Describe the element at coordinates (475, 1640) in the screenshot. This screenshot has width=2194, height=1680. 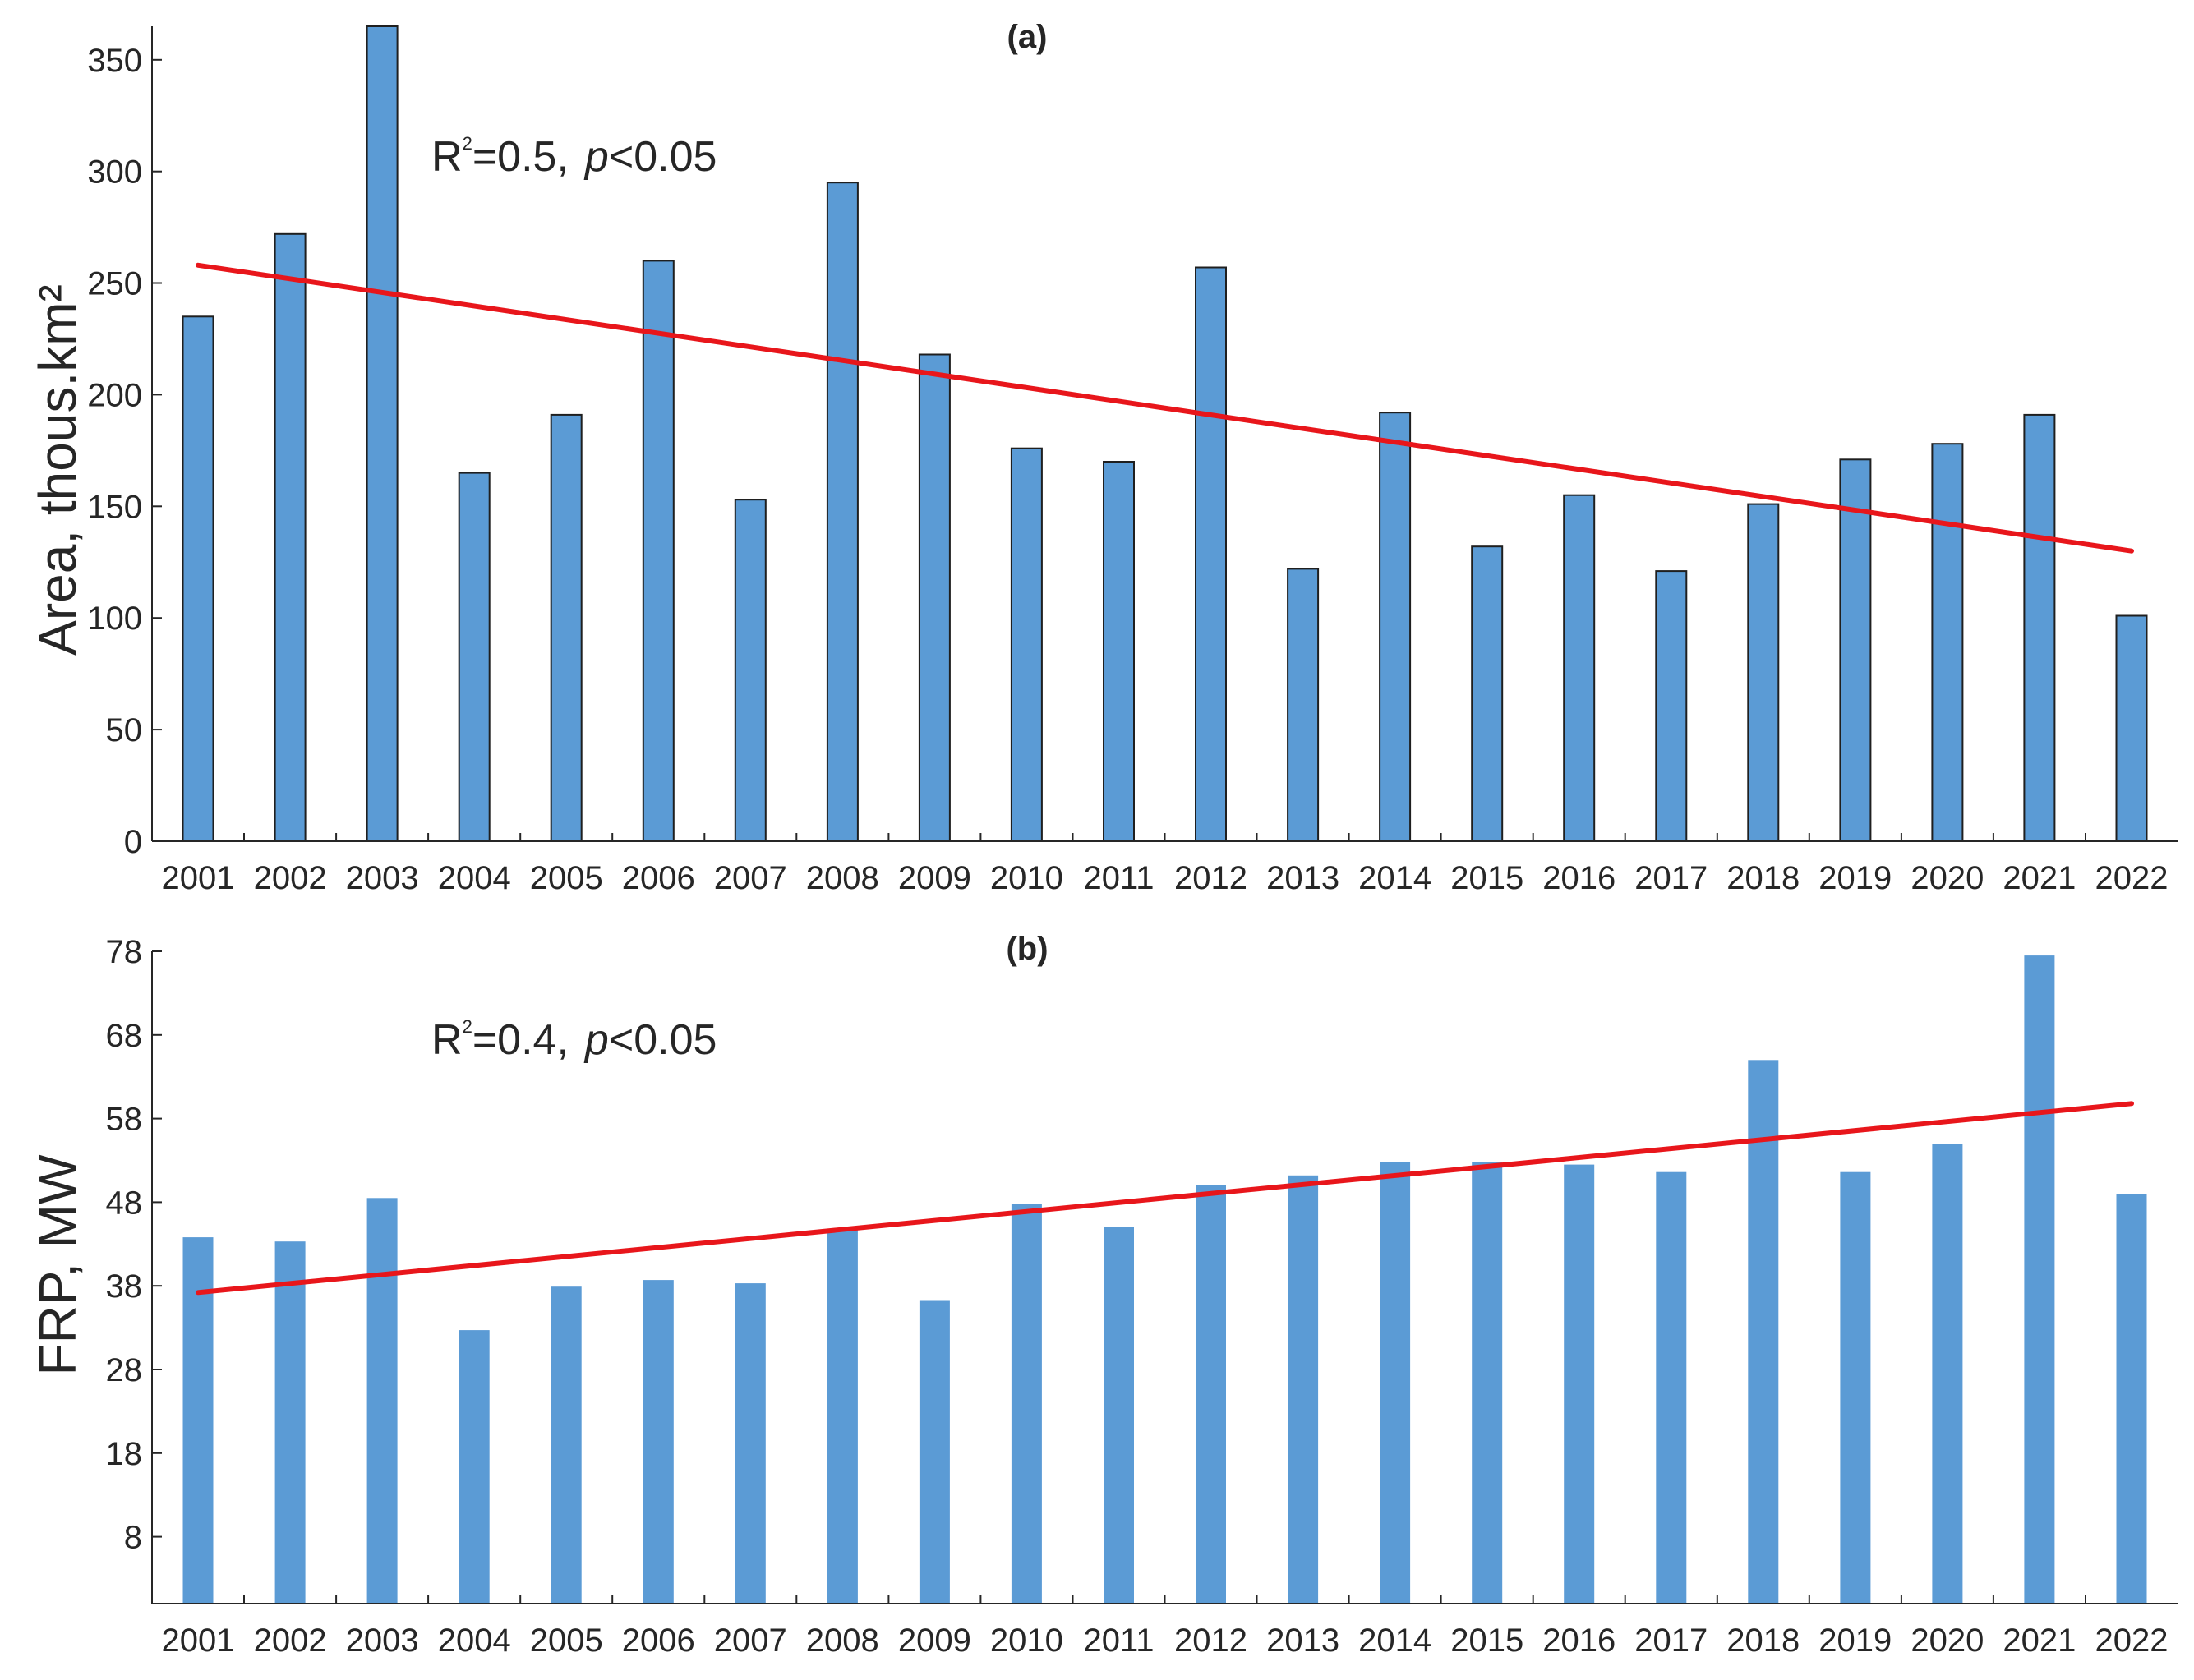
I see `x-tick-label-b-2004: 2004` at that location.